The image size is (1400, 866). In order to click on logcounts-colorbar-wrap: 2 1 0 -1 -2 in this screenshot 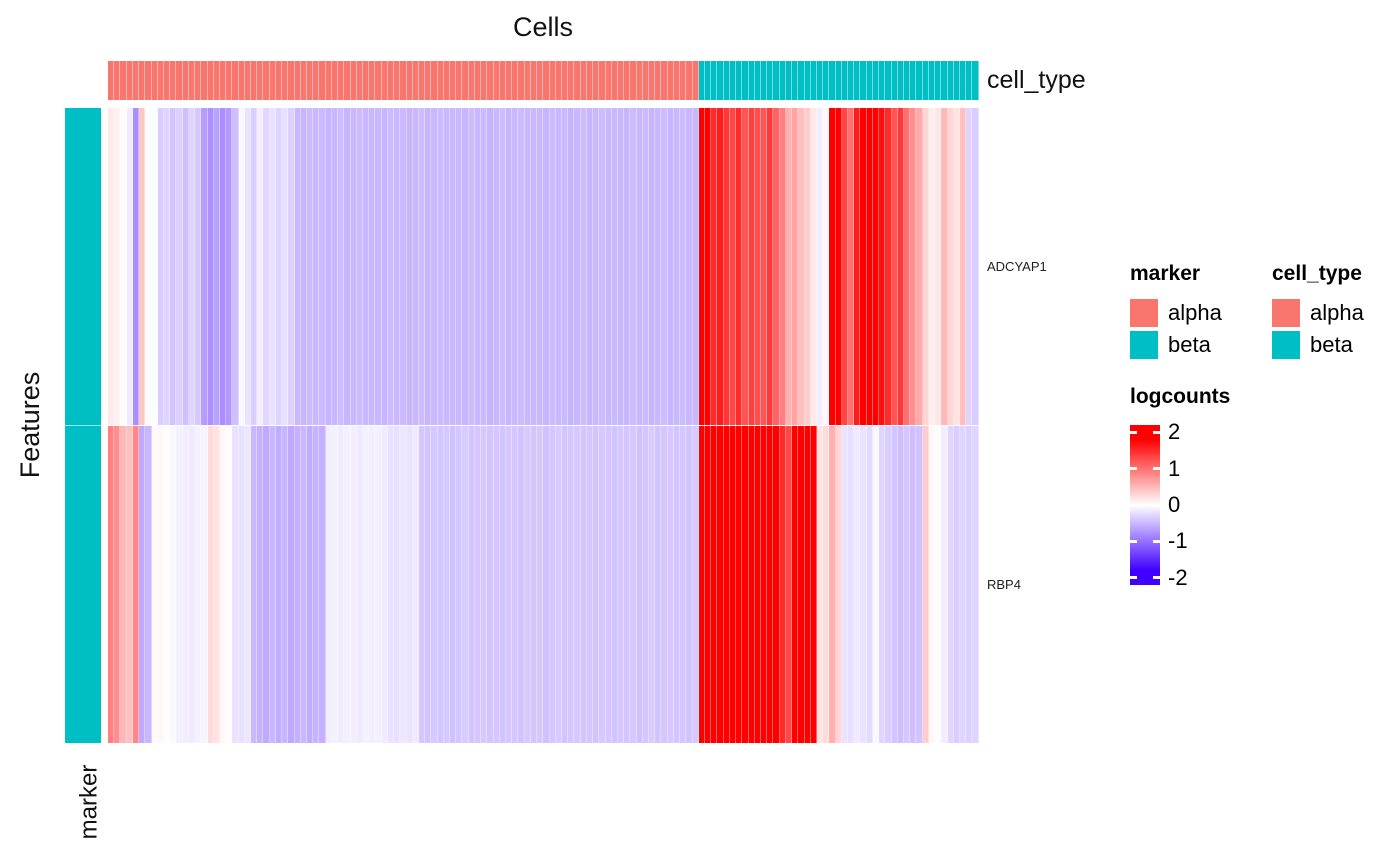, I will do `click(1230, 505)`.